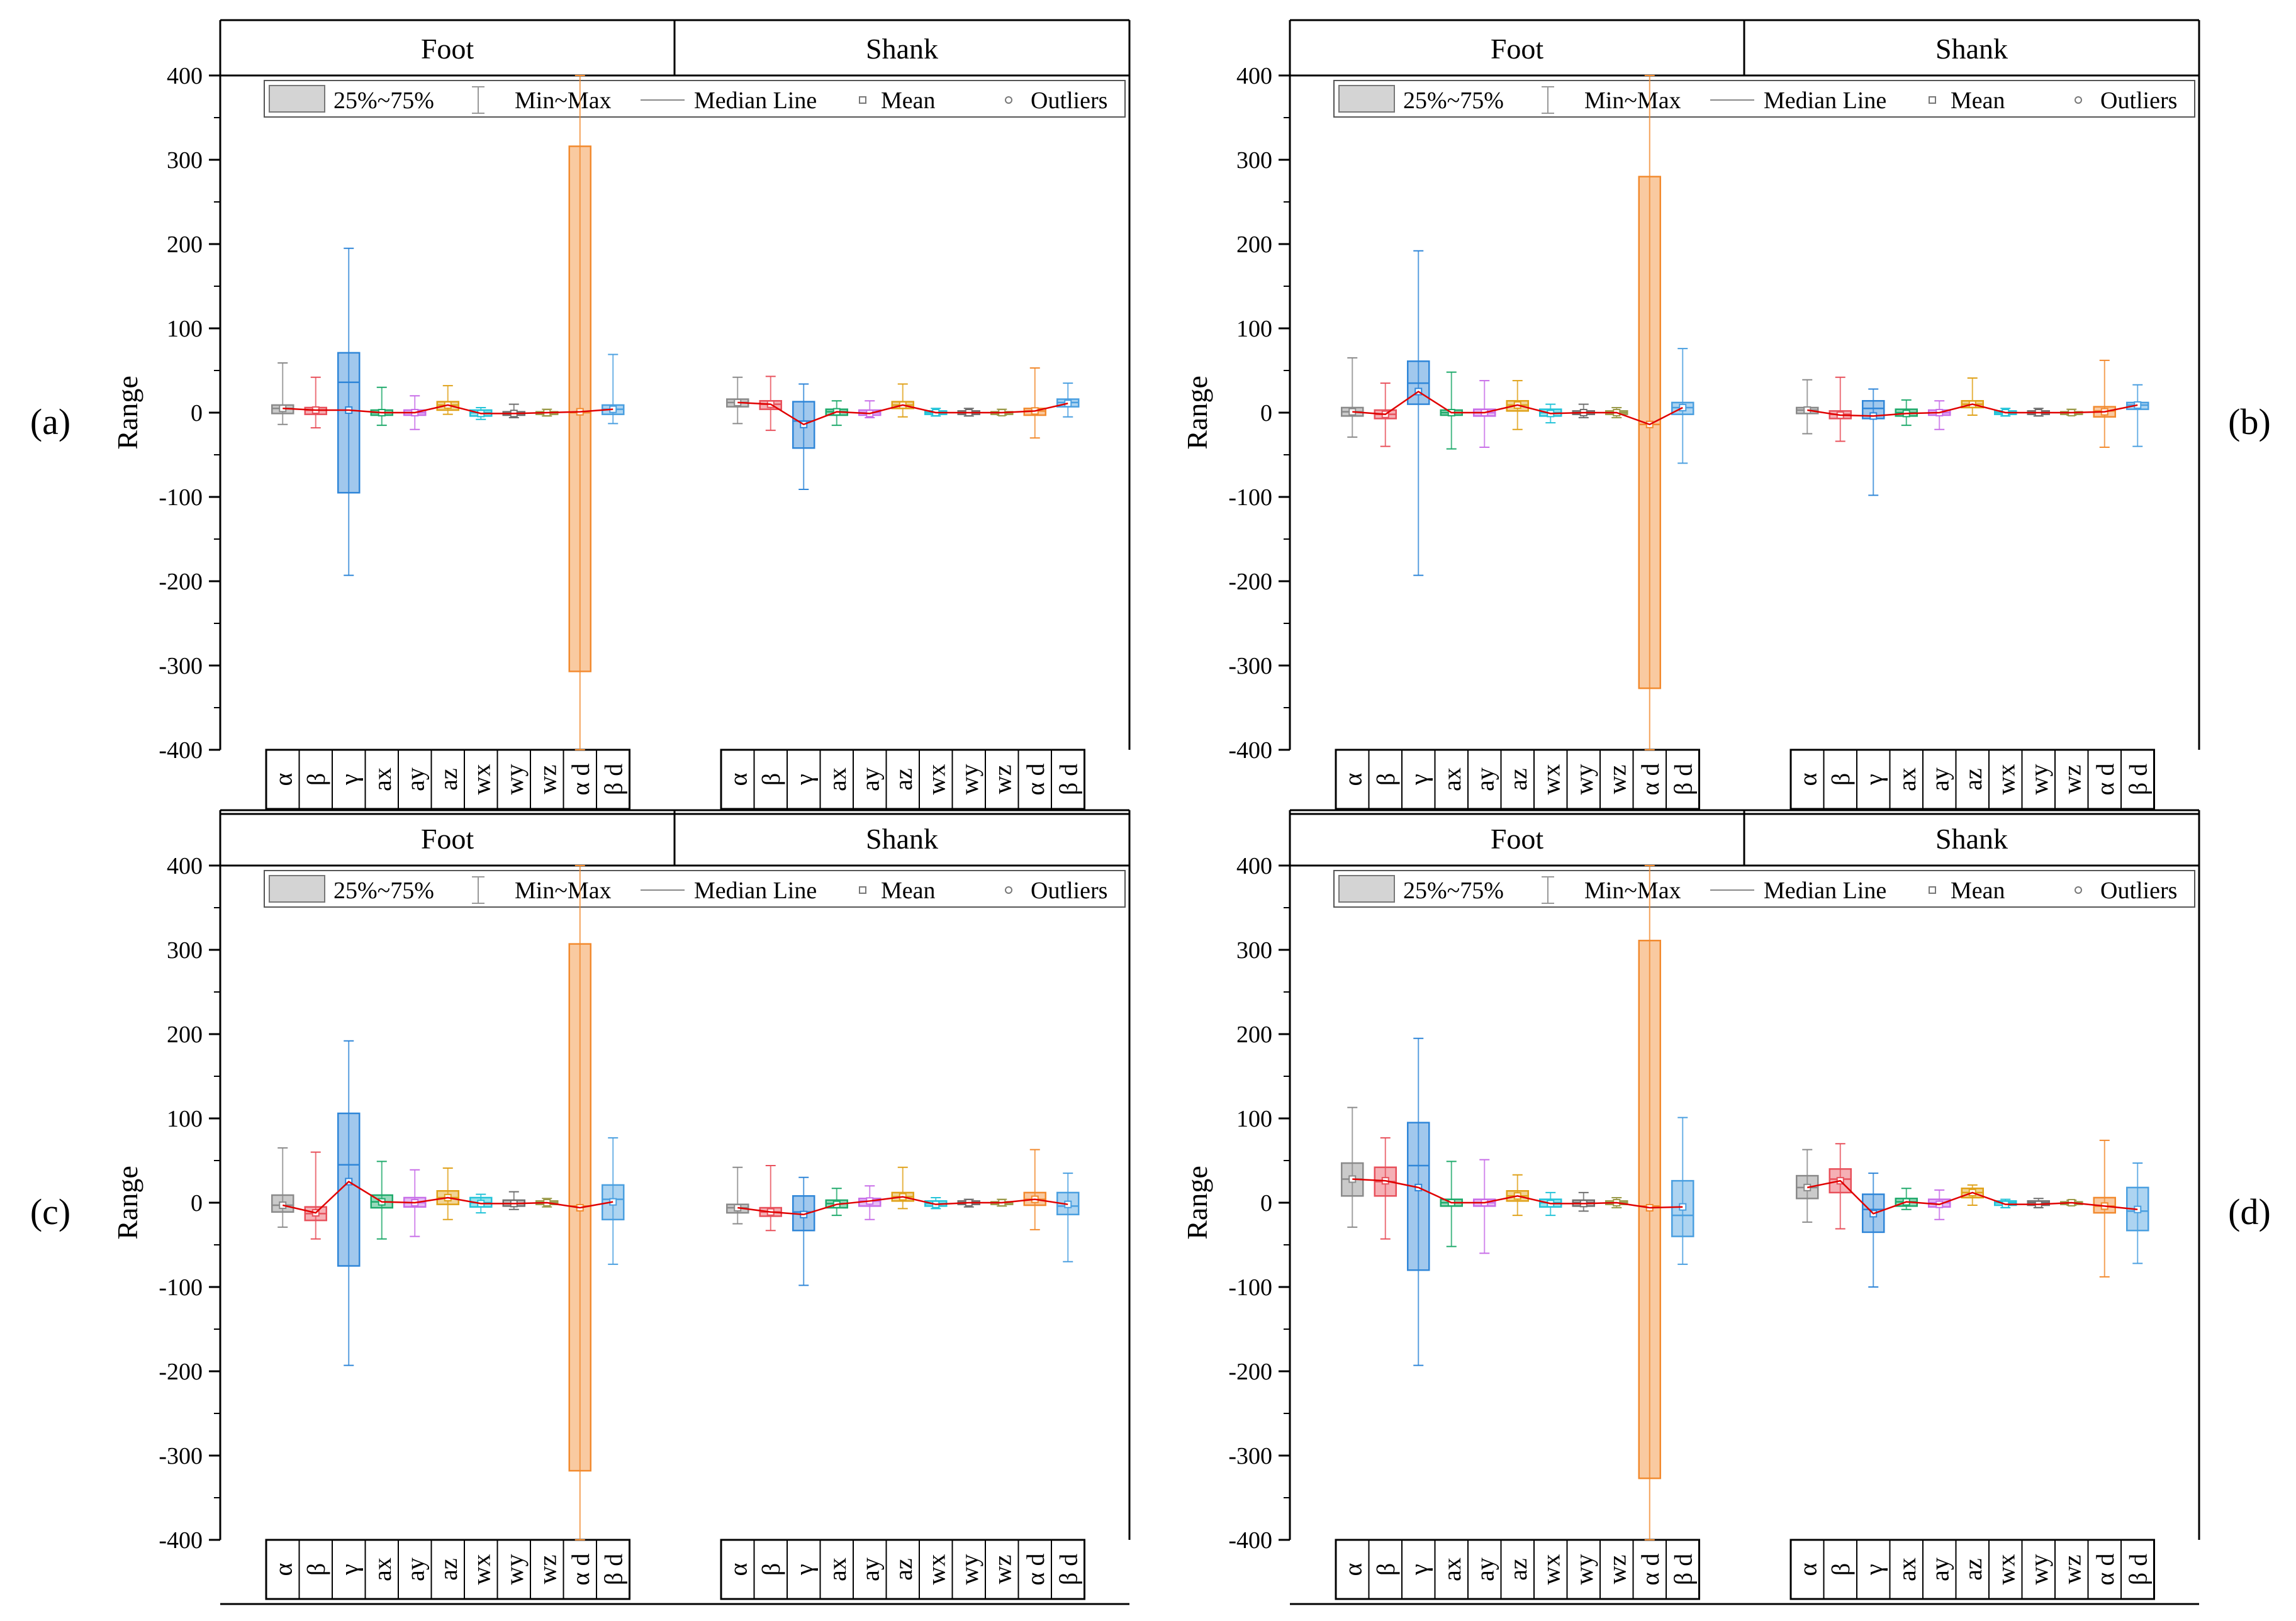 The width and height of the screenshot is (2296, 1621). What do you see at coordinates (1453, 101) in the screenshot?
I see `legend-box-label: 25%~75%` at bounding box center [1453, 101].